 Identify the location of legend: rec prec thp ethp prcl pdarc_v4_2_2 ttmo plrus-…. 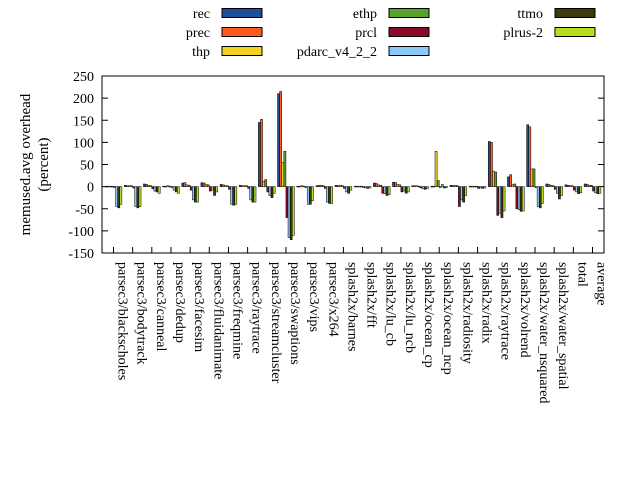
(391, 33).